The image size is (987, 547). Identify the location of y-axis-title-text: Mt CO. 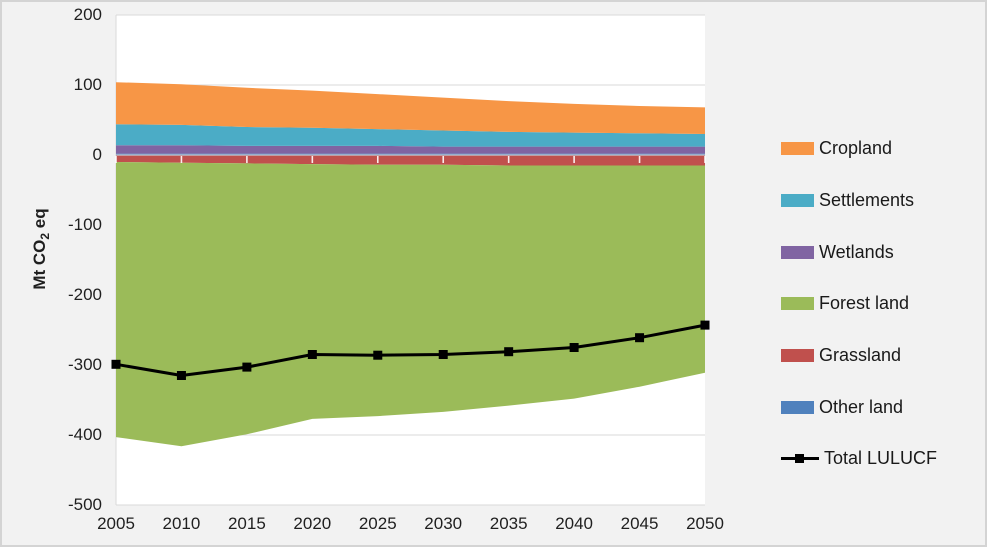
(39, 264).